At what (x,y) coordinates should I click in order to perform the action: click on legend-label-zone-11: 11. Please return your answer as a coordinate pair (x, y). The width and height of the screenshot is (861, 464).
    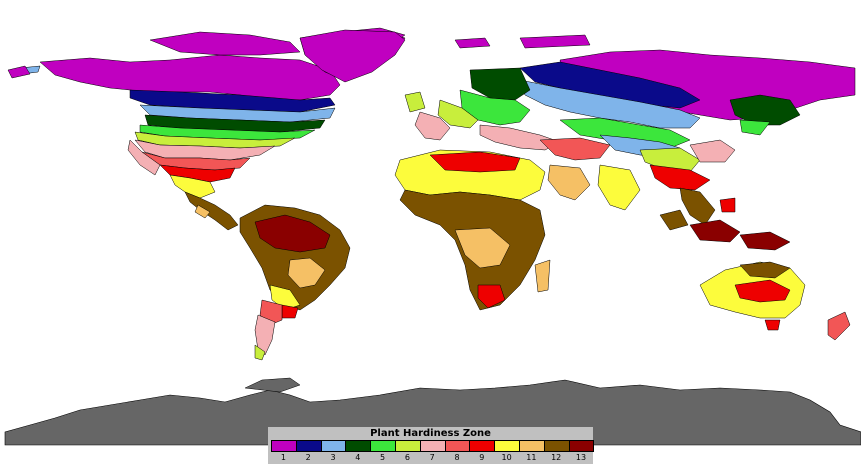
    Looking at the image, I should click on (531, 457).